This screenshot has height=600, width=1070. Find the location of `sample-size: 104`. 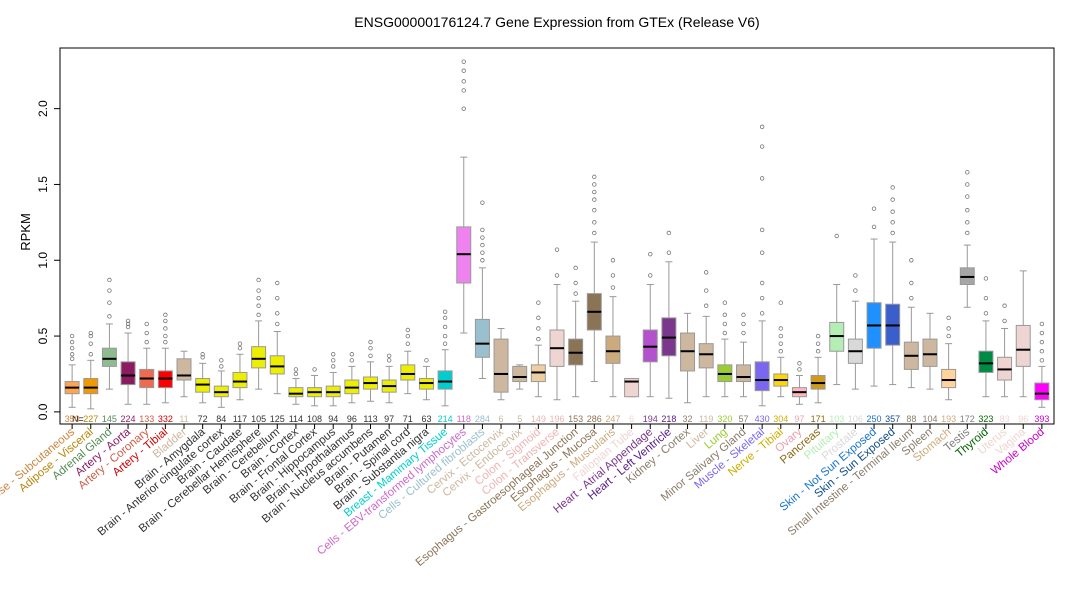

sample-size: 104 is located at coordinates (929, 419).